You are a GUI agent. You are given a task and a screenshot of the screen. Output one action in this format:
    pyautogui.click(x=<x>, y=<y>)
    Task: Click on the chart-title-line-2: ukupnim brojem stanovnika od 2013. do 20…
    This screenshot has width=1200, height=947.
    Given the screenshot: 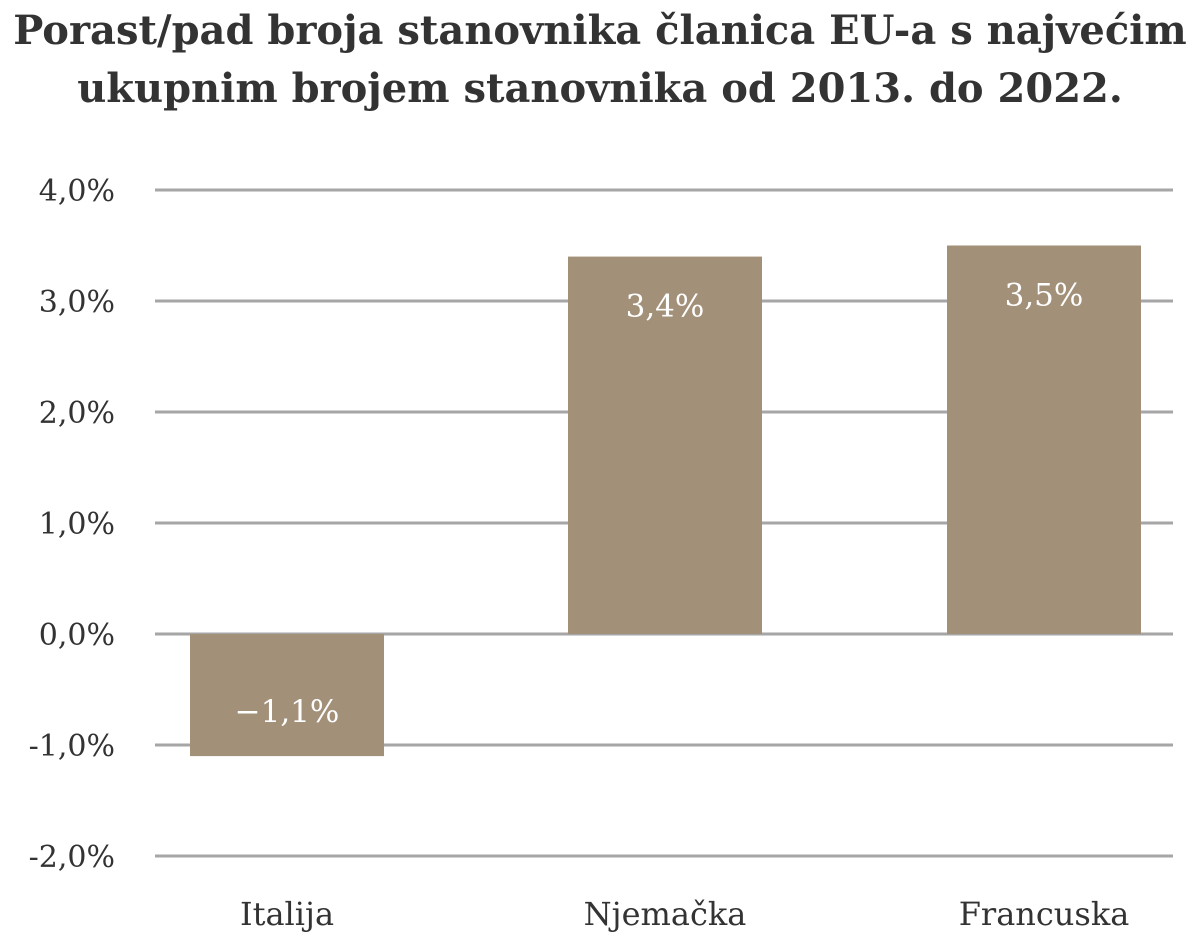 What is the action you would take?
    pyautogui.click(x=600, y=88)
    